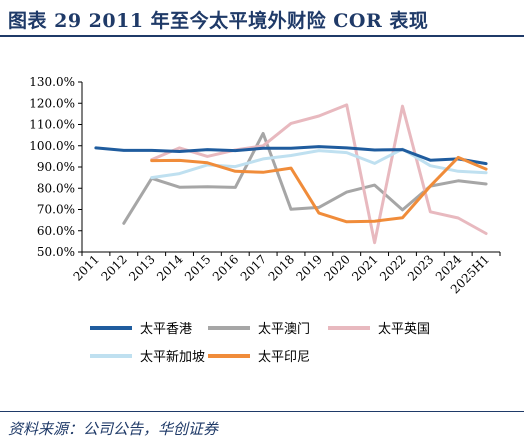  Describe the element at coordinates (52, 146) in the screenshot. I see `y-tick-label: 100.0%` at that location.